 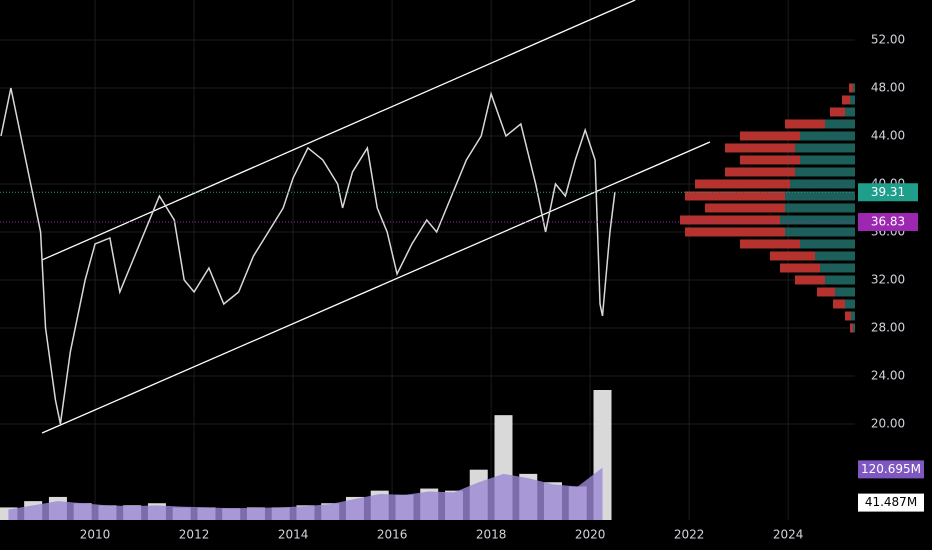 I want to click on y-tick-label: 52.00, so click(x=888, y=39).